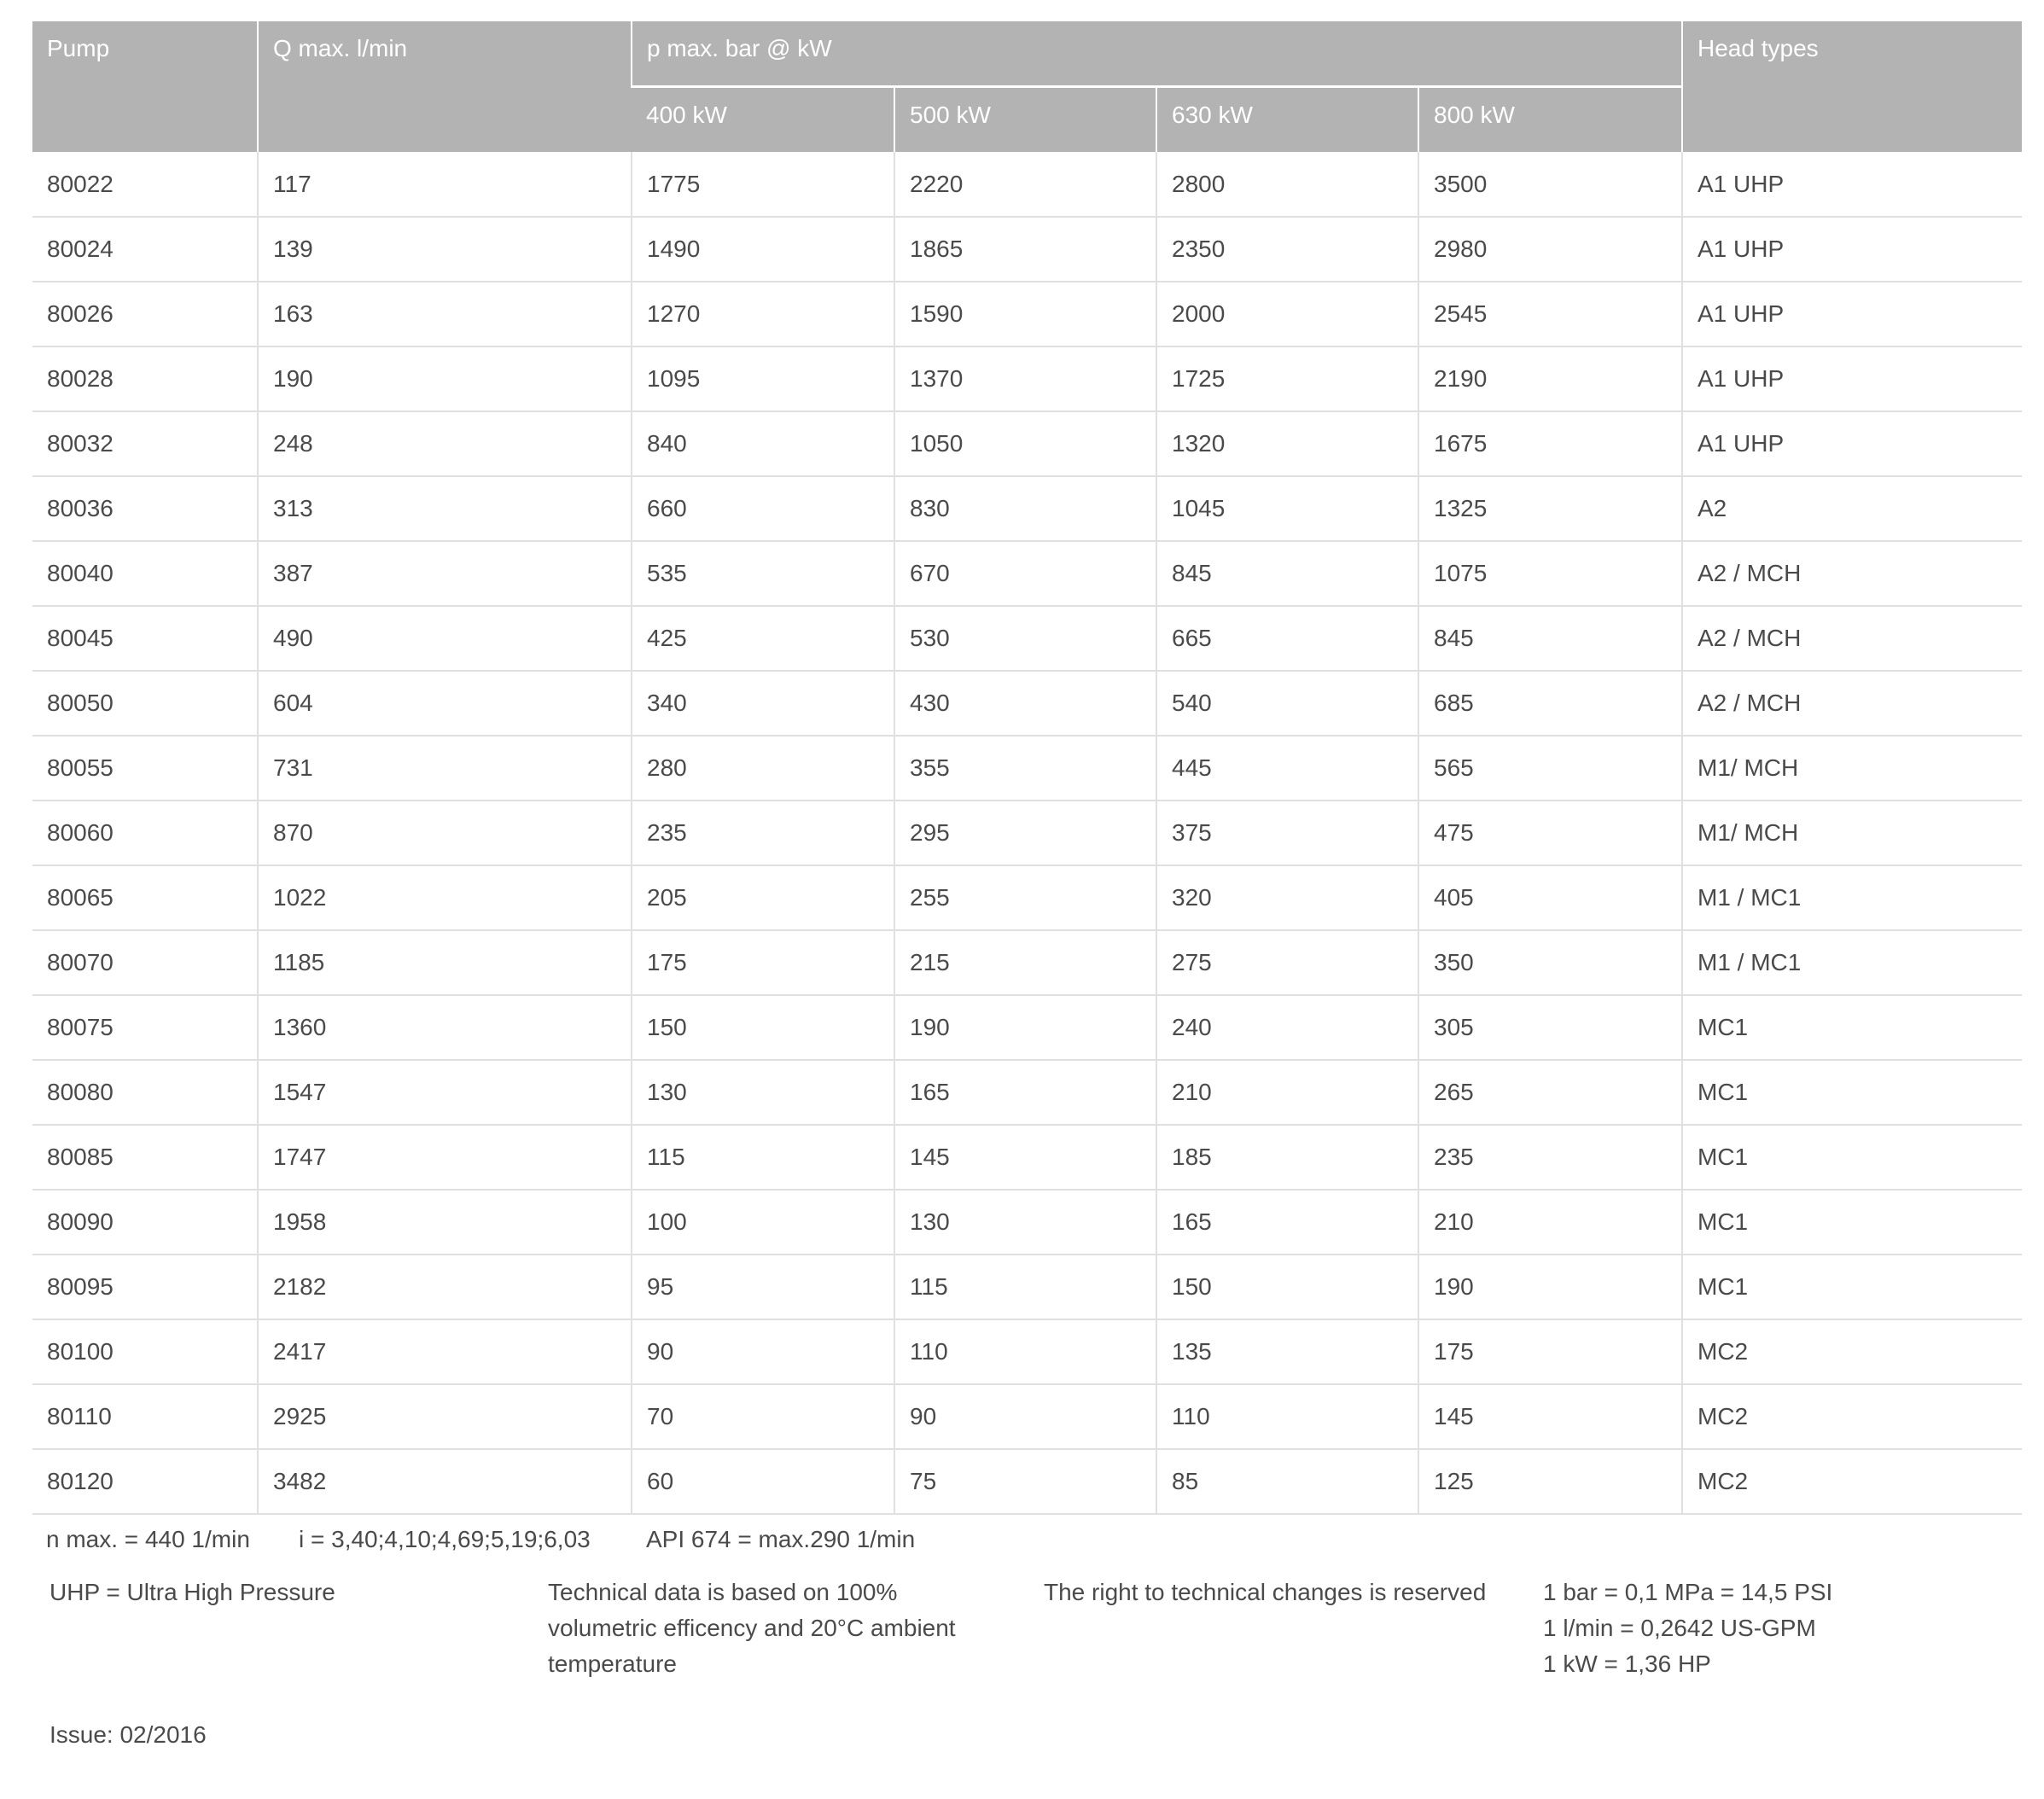 This screenshot has width=2044, height=1799. Describe the element at coordinates (1550, 1287) in the screenshot. I see `cell-p-800kw: 190` at that location.